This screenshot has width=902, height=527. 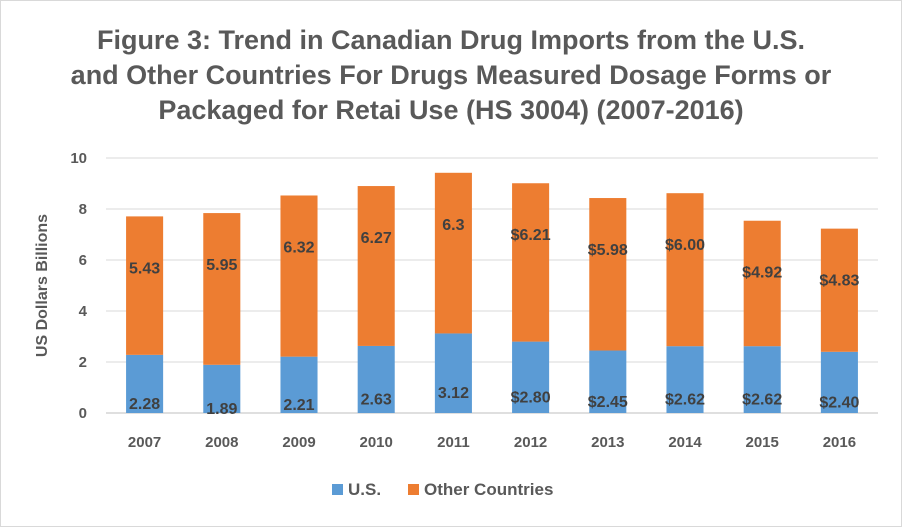 I want to click on data-label: 2.63, so click(x=376, y=399).